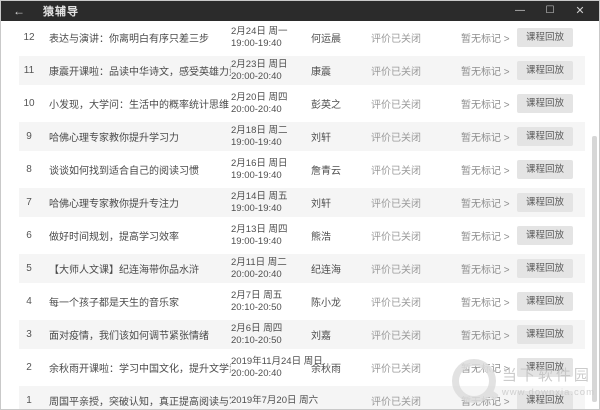 This screenshot has height=410, width=600. What do you see at coordinates (326, 369) in the screenshot?
I see `course-speaker: 余秋雨` at bounding box center [326, 369].